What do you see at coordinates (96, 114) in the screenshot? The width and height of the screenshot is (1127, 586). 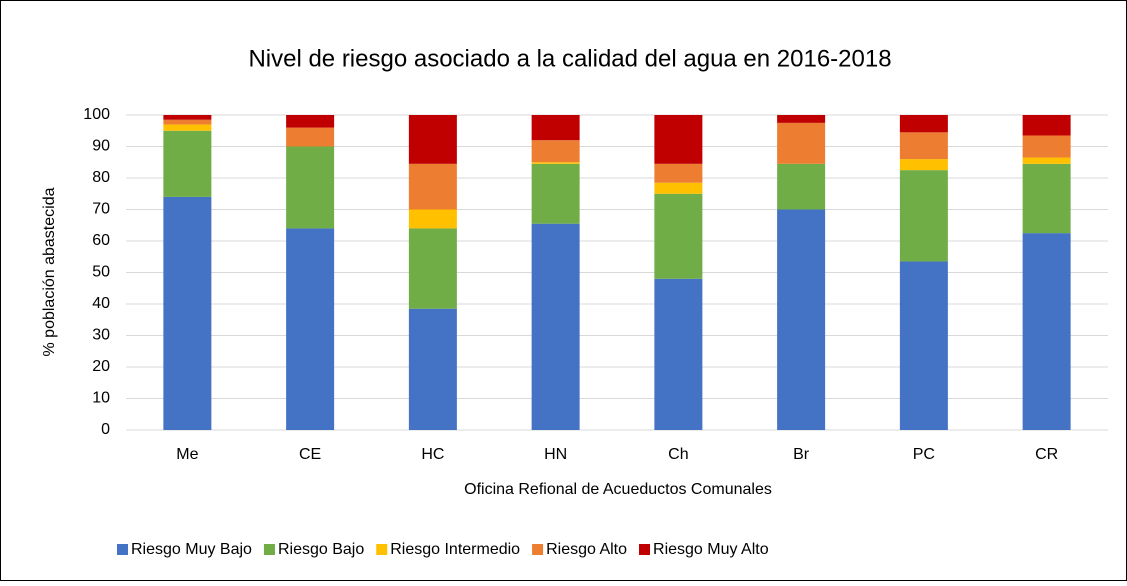 I see `y-tick-label: 100` at bounding box center [96, 114].